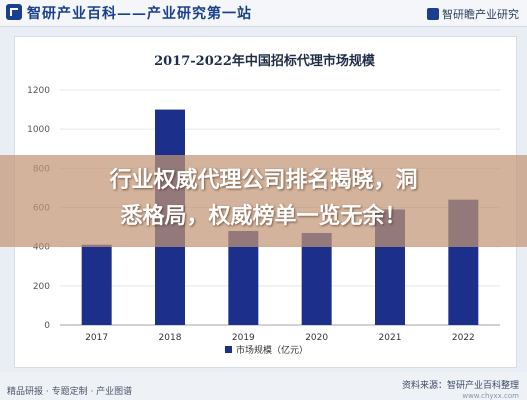  What do you see at coordinates (263, 180) in the screenshot?
I see `promo-headline-line1: 行业权威代理公司排名揭晓，洞` at bounding box center [263, 180].